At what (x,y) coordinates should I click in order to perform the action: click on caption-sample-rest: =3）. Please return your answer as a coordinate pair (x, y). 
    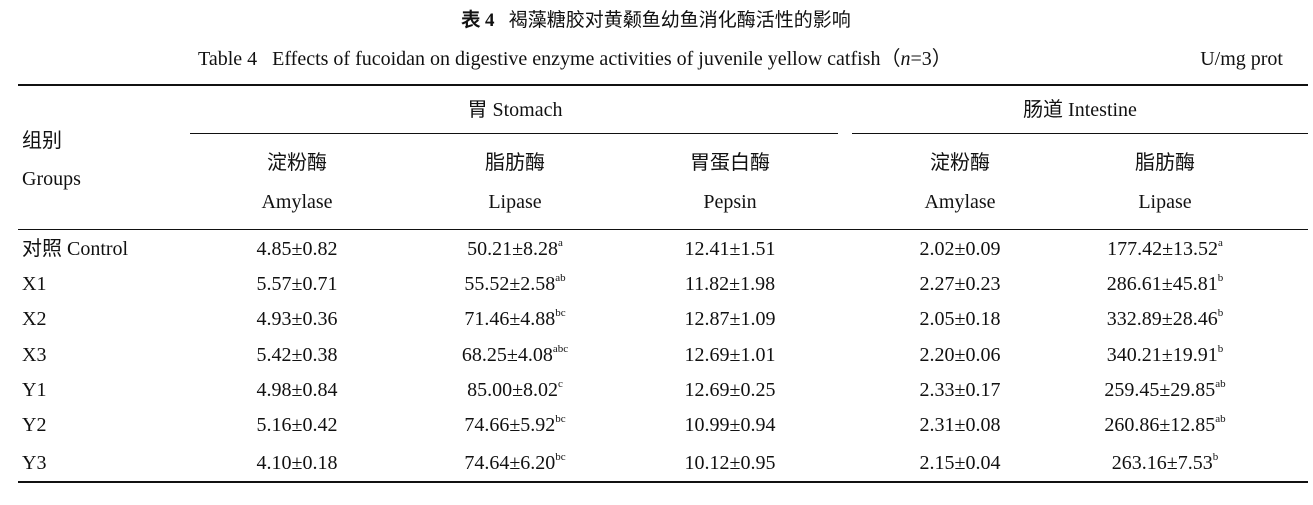
    Looking at the image, I should click on (931, 59).